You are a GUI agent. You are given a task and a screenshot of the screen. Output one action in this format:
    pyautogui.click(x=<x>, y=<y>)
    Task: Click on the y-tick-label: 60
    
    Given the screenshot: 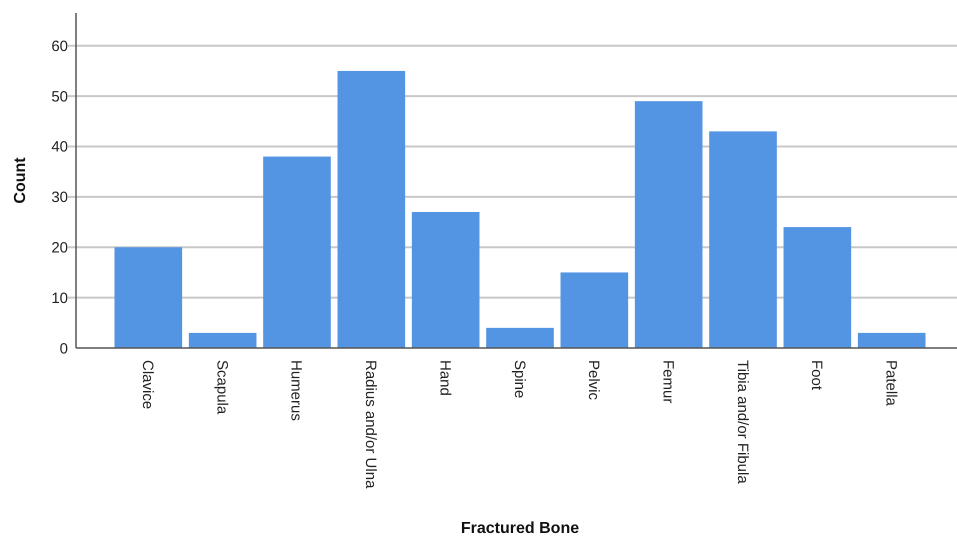 What is the action you would take?
    pyautogui.click(x=59, y=46)
    